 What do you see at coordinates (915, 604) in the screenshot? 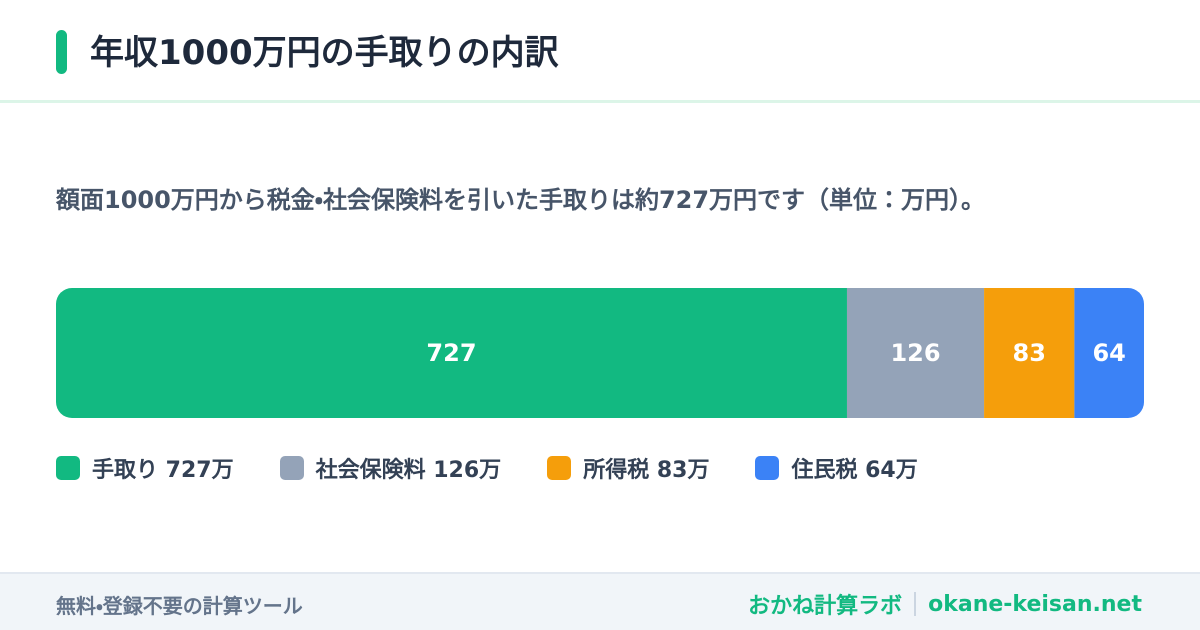
I see `separator` at bounding box center [915, 604].